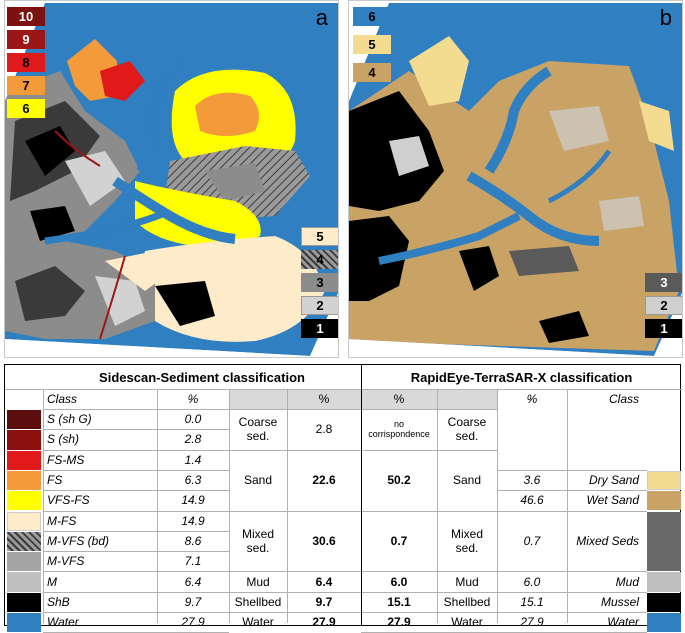 This screenshot has width=685, height=633. Describe the element at coordinates (62, 399) in the screenshot. I see `header-class: Class` at that location.